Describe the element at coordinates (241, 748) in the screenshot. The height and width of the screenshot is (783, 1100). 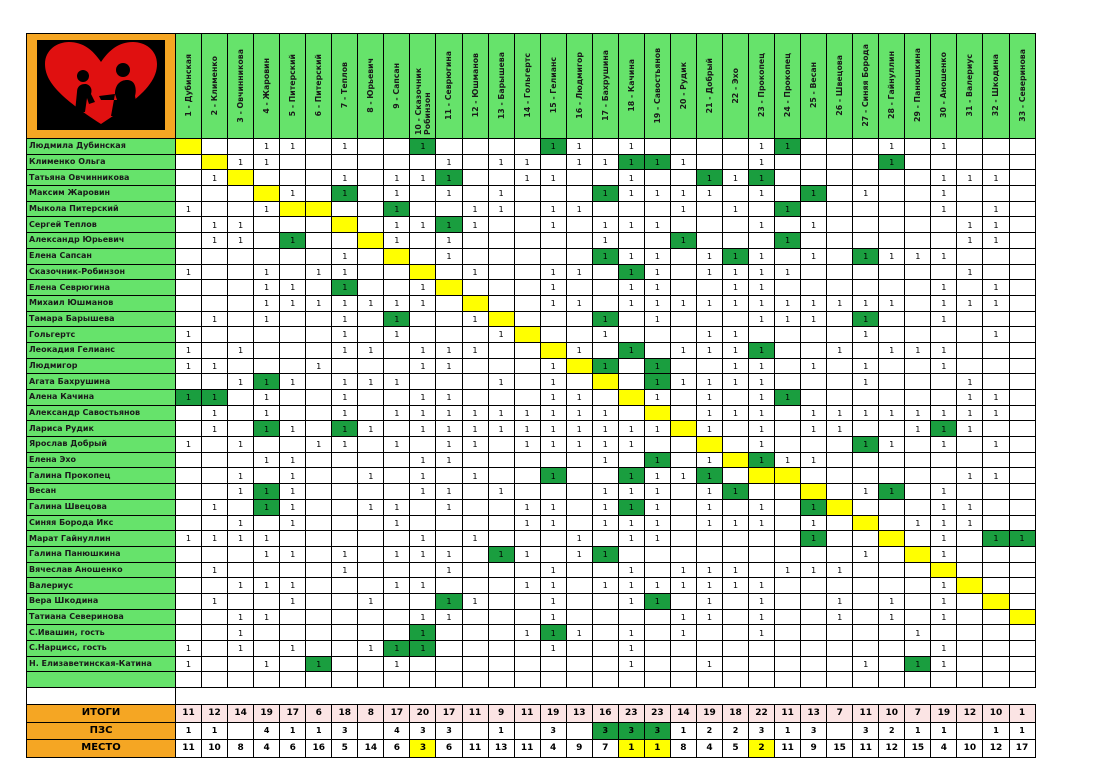
I see `total-value: 8` at that location.